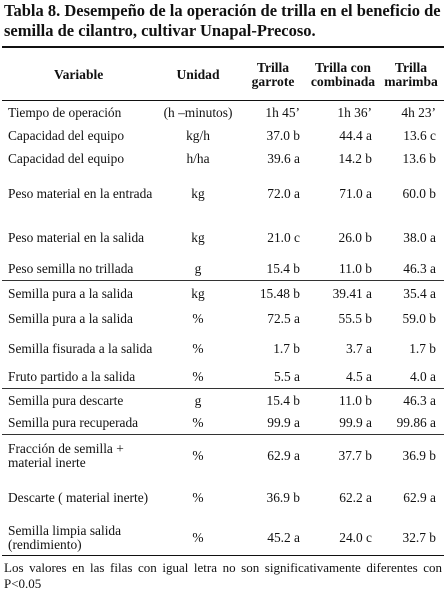 This screenshot has width=446, height=594. Describe the element at coordinates (78, 497) in the screenshot. I see `cell-variable: Descarte ( material inerte)` at that location.